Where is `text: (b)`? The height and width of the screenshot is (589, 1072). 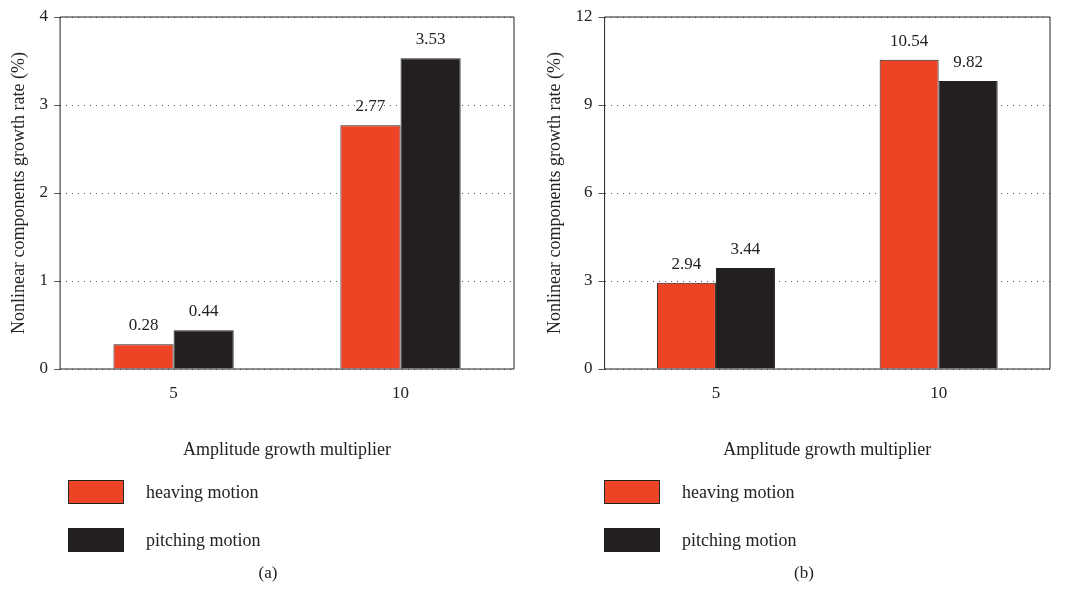 text: (b) is located at coordinates (804, 573).